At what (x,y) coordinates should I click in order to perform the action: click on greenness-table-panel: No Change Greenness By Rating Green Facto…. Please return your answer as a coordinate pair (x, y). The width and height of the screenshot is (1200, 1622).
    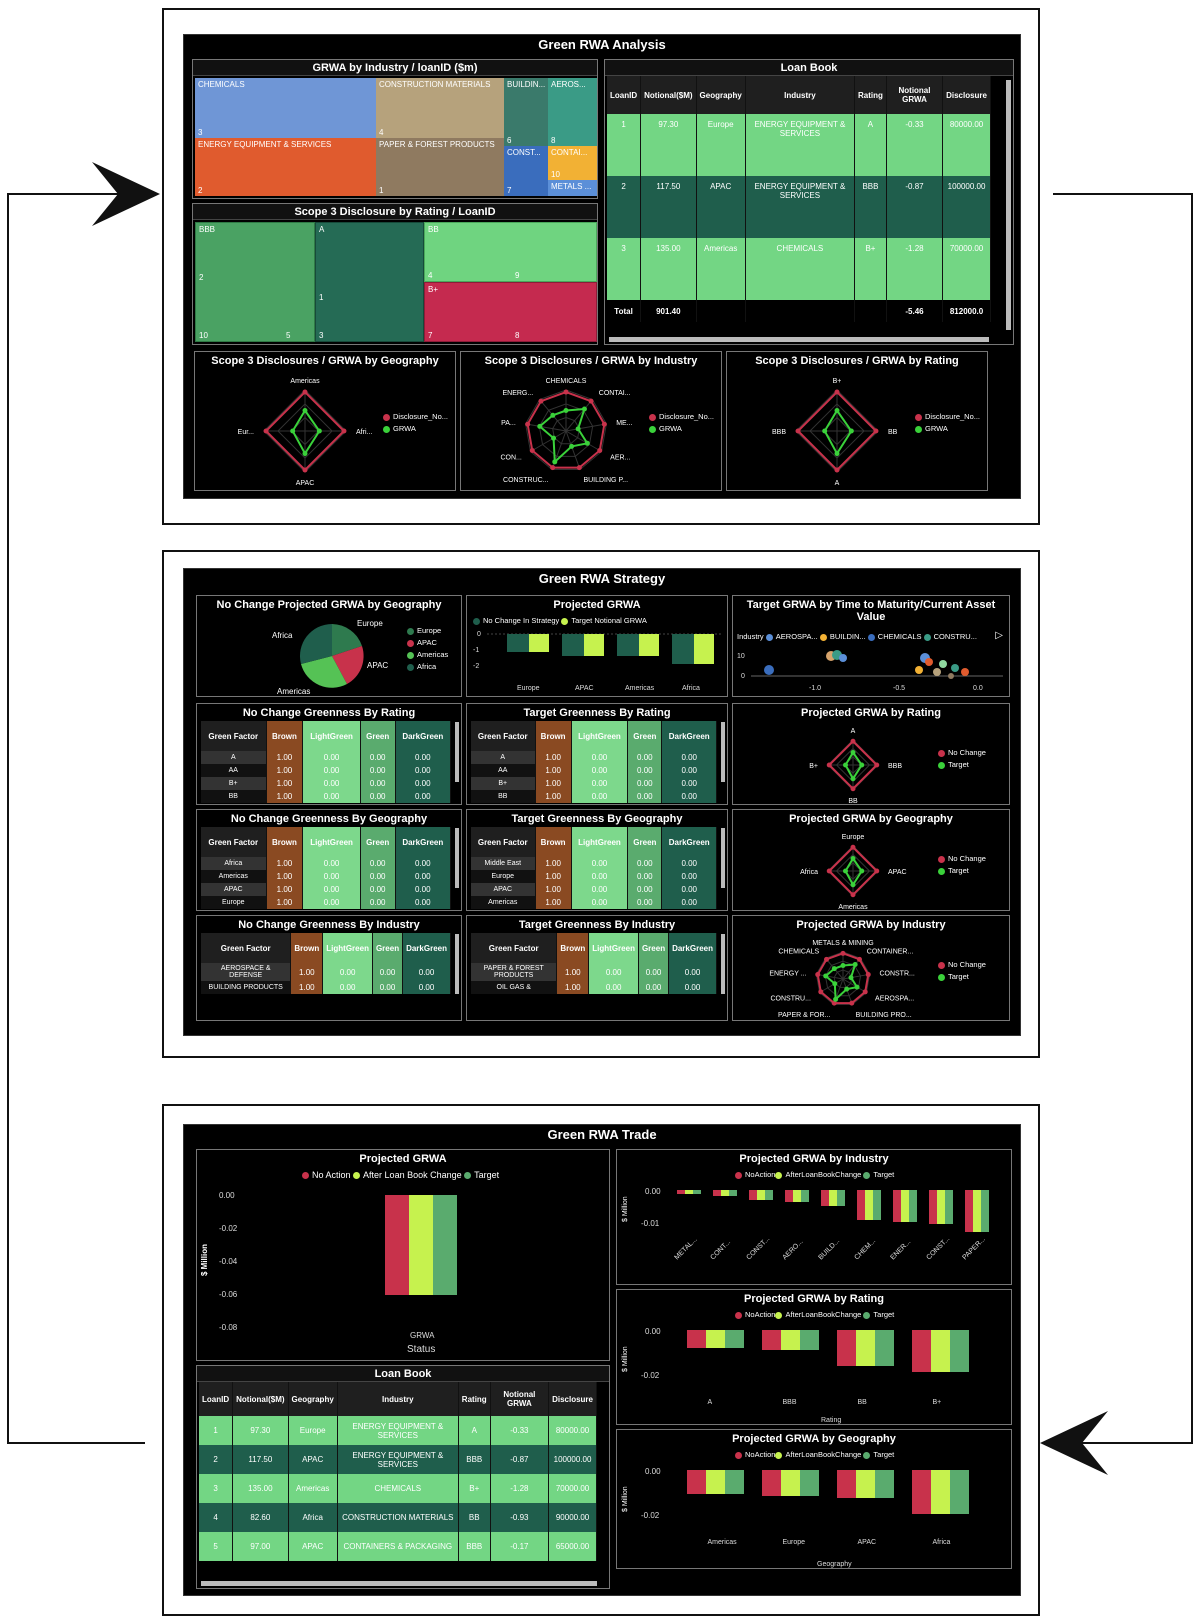
    Looking at the image, I should click on (329, 754).